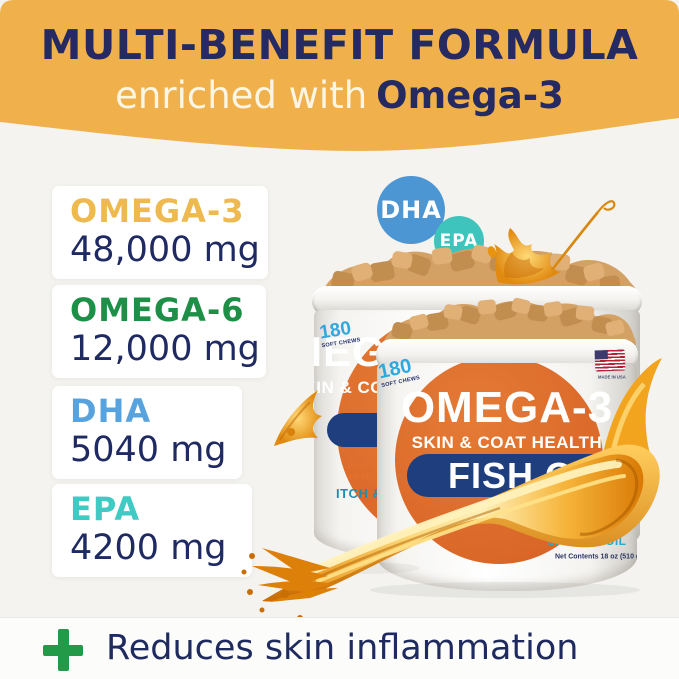 The width and height of the screenshot is (679, 679). Describe the element at coordinates (363, 477) in the screenshot. I see `back-benefit-line: HEART` at that location.